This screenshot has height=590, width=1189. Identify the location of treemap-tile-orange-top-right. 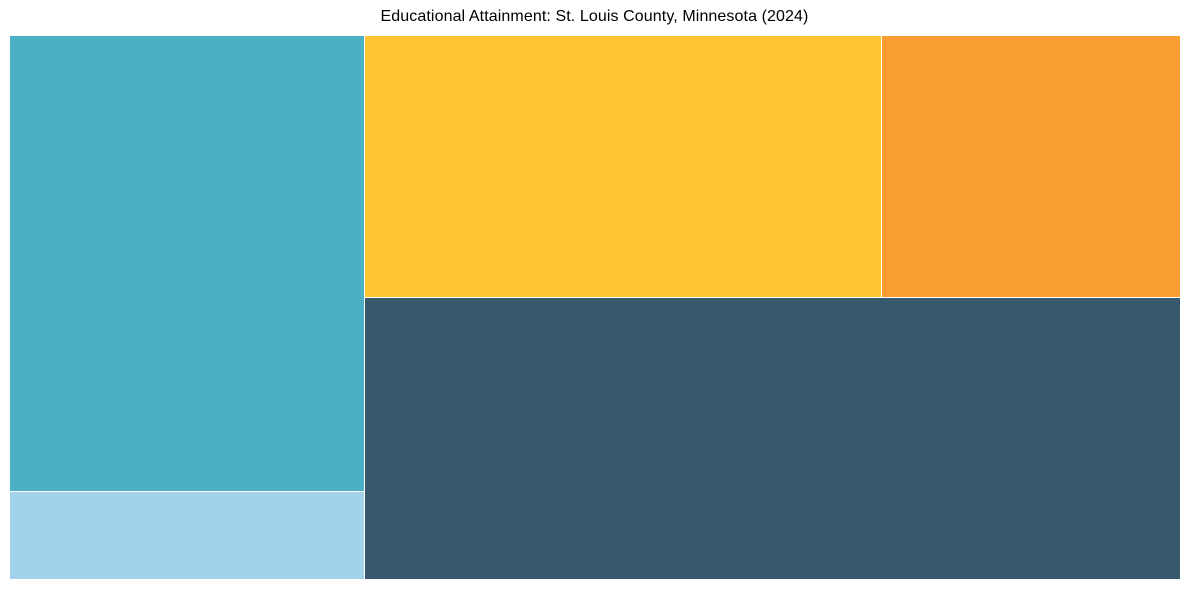
(1030, 166).